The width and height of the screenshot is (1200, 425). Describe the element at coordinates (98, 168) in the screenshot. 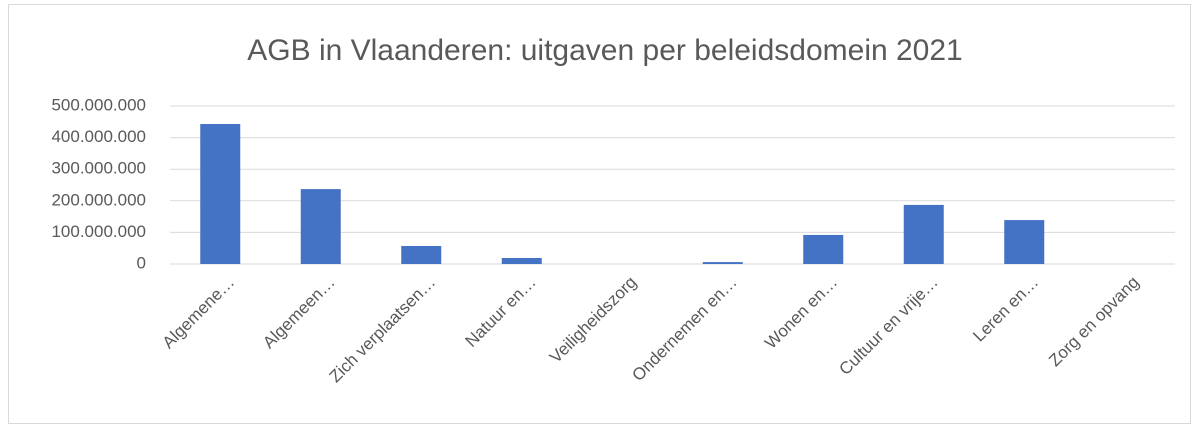

I see `y-tick-label: 300.000.000` at that location.